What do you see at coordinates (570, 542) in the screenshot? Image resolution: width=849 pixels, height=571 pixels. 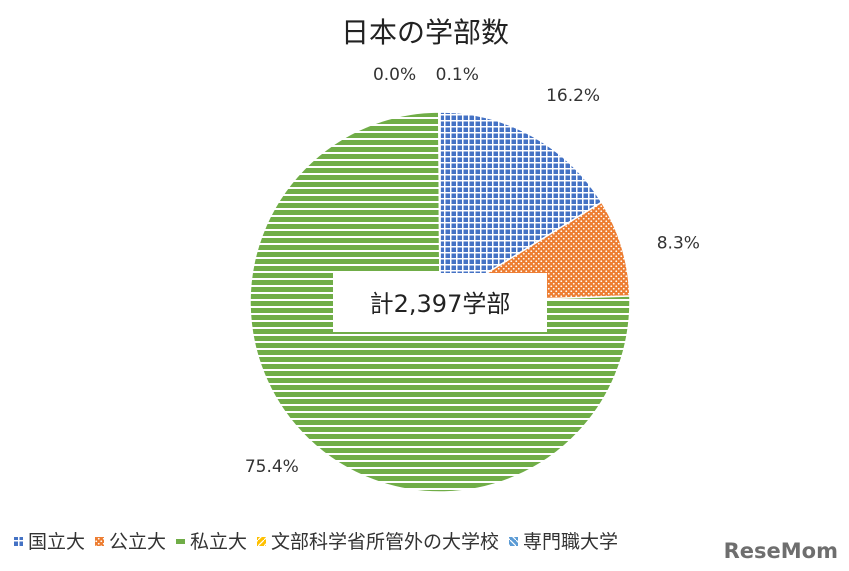 I see `legend-label-5: 専門職大学` at bounding box center [570, 542].